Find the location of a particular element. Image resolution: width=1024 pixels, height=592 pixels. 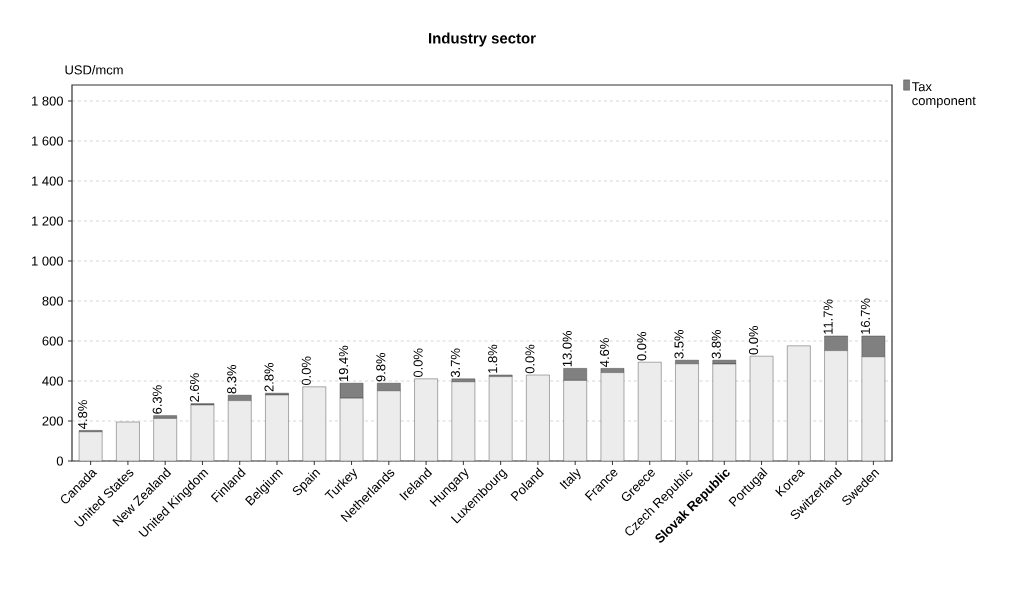

annotation: 9.8% is located at coordinates (381, 367).